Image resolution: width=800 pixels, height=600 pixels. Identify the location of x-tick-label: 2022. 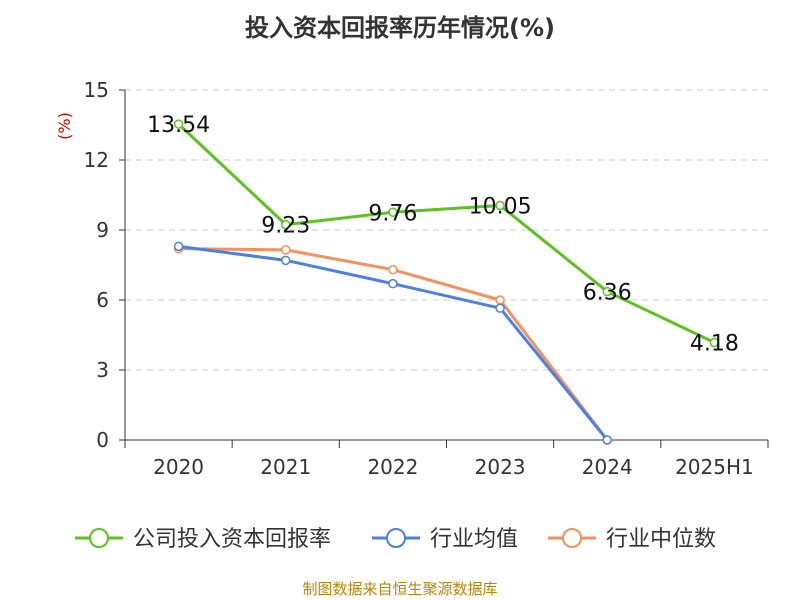
(392, 467).